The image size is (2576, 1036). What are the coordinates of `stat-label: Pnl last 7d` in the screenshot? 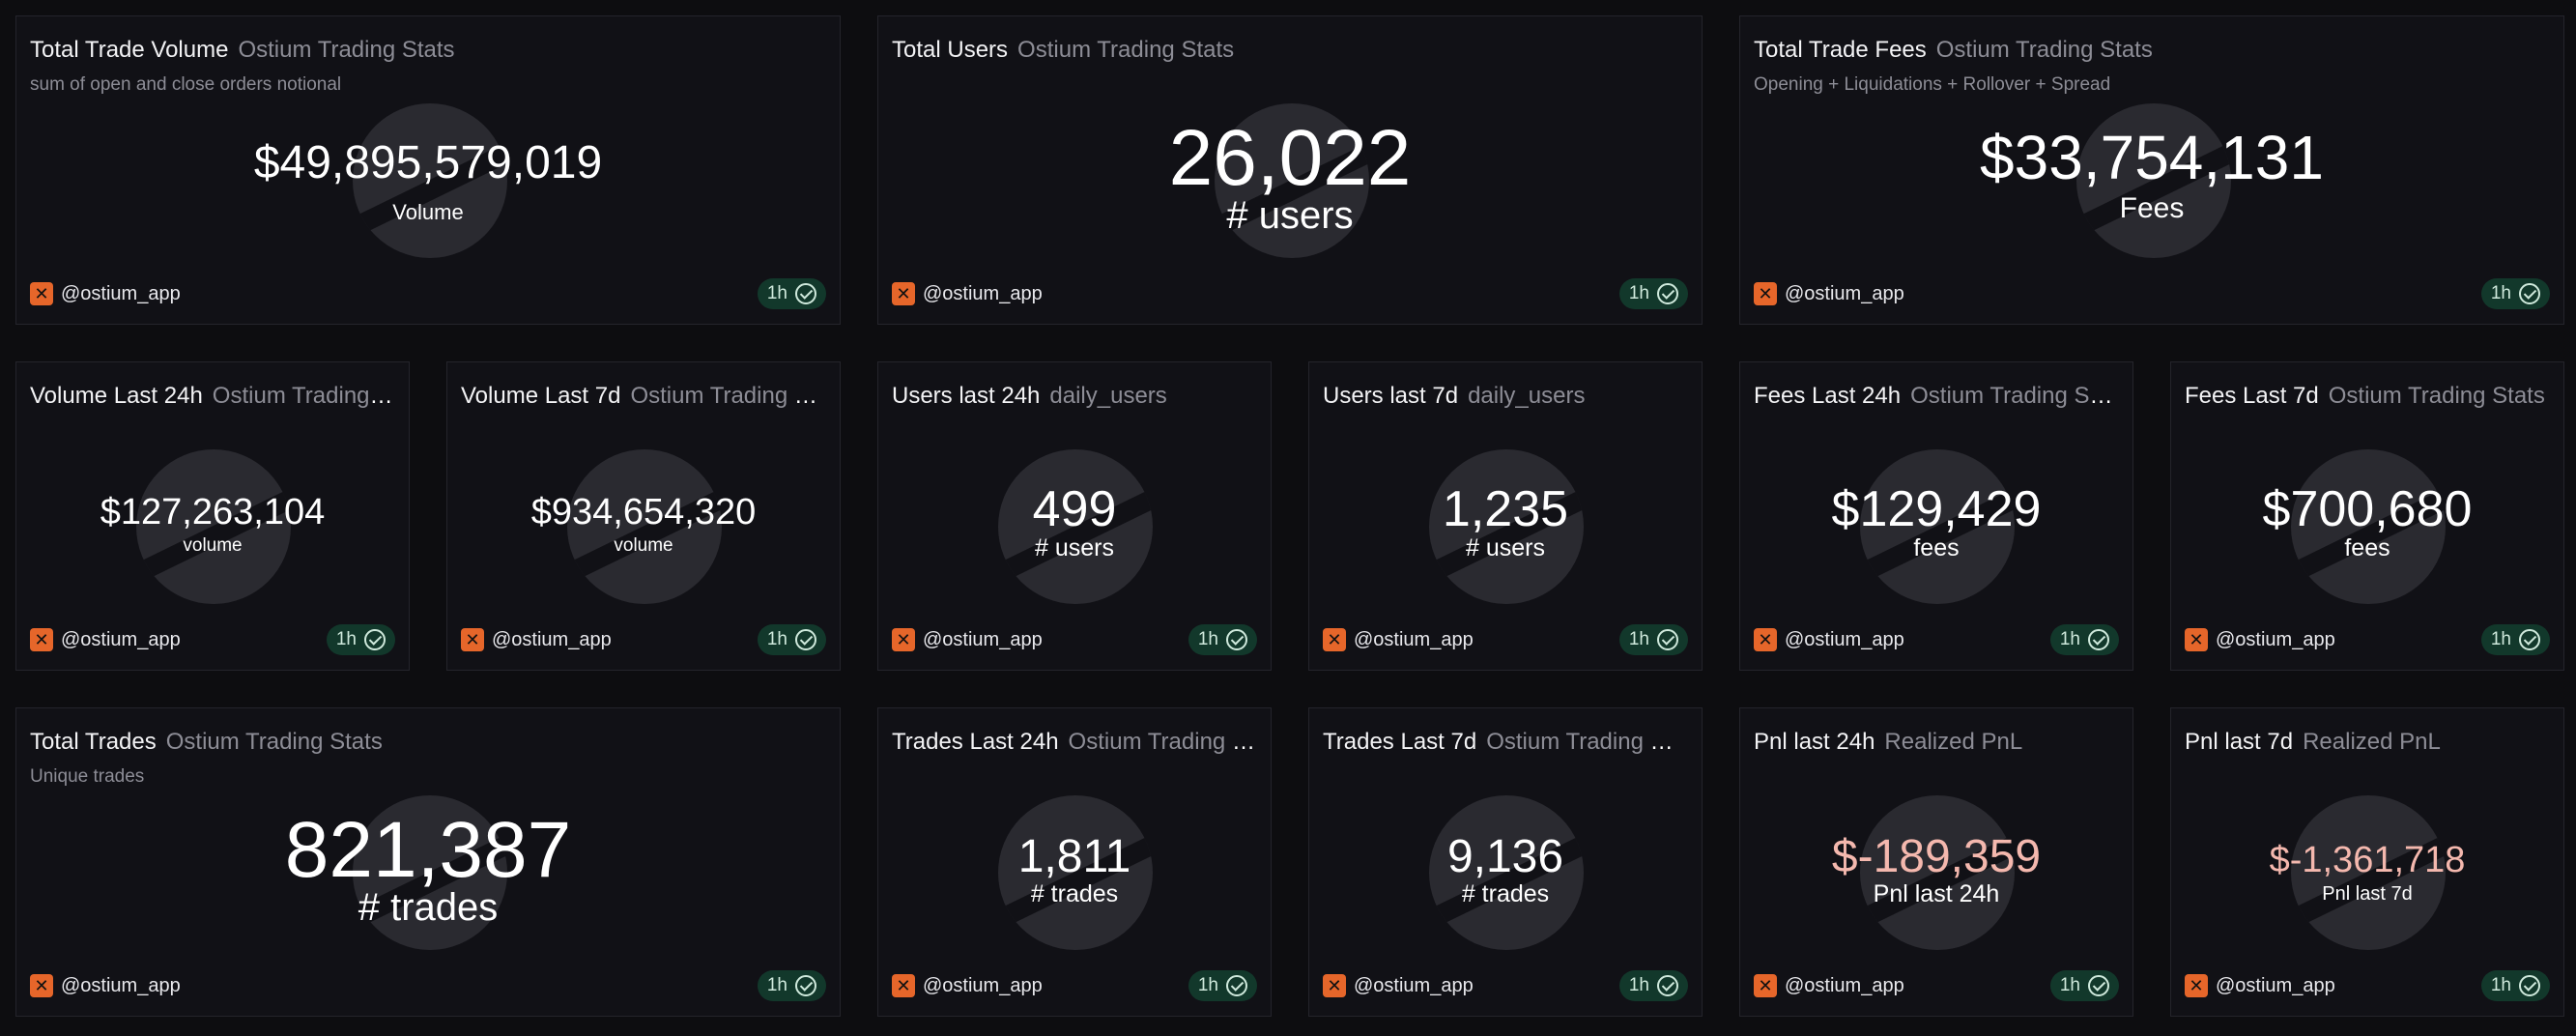 It's located at (2368, 894).